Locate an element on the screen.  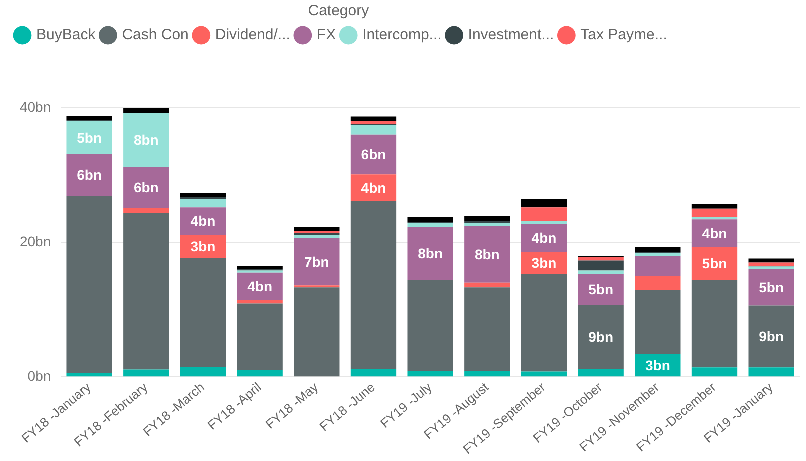
y-tick-label: 0bn is located at coordinates (40, 376).